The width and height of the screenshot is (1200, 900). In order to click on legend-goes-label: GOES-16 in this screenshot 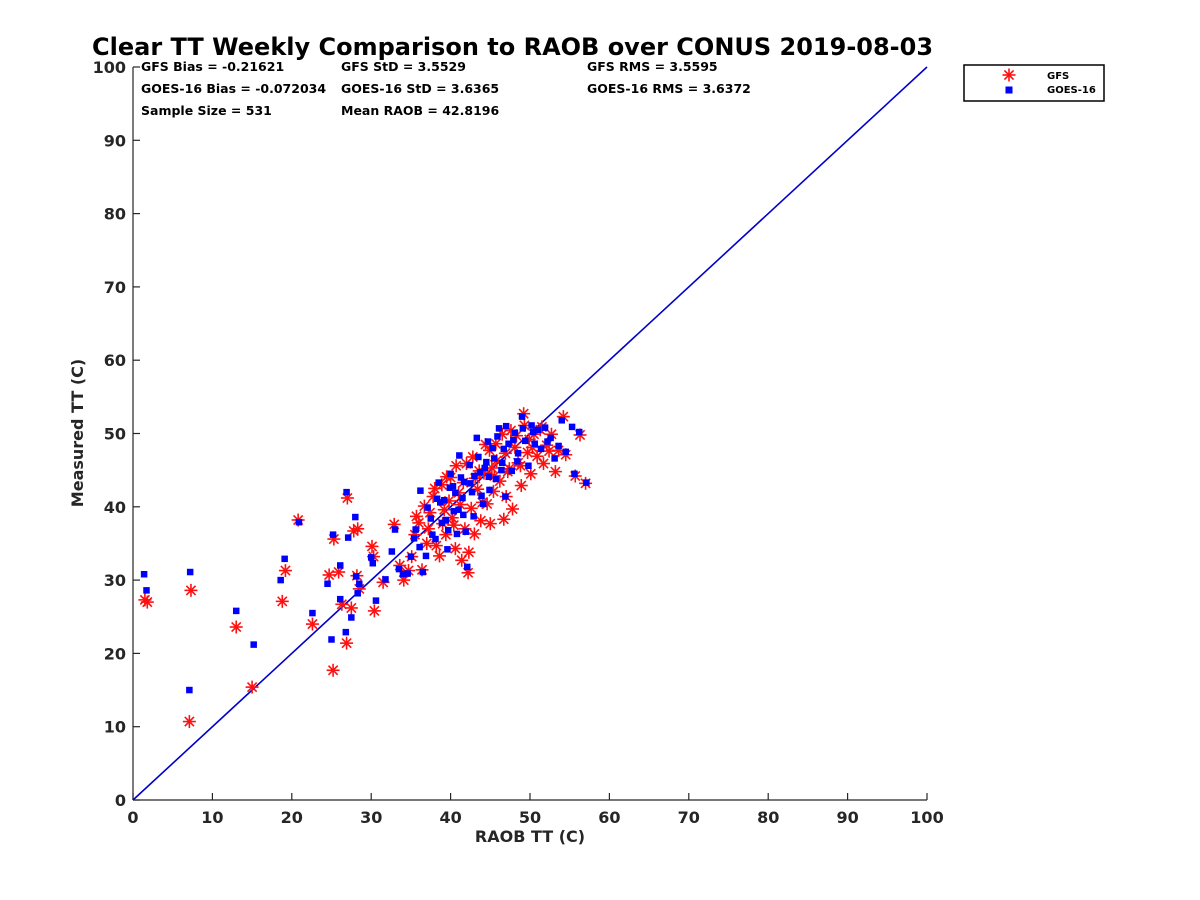, I will do `click(1071, 90)`.